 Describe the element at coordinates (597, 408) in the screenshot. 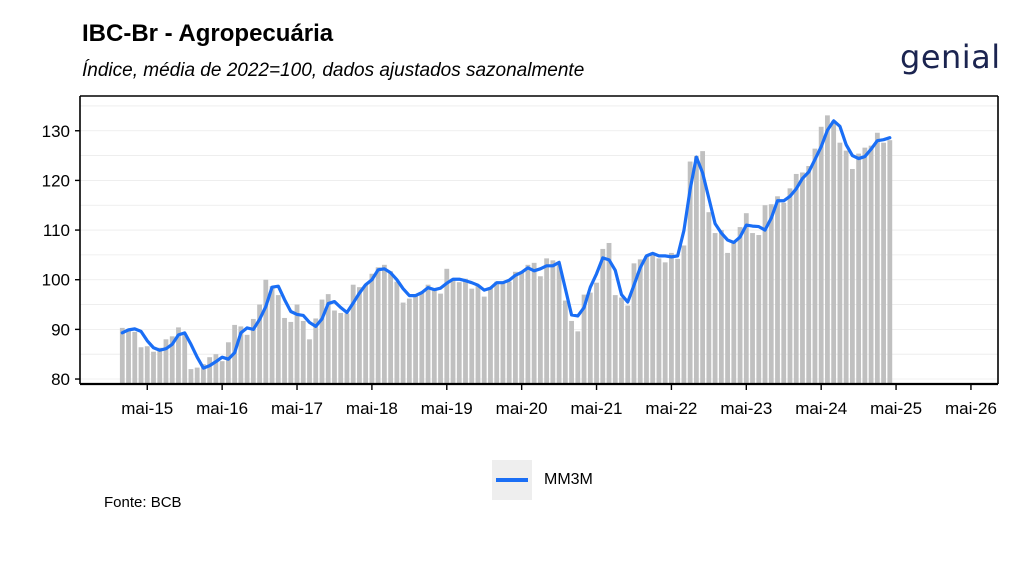

I see `x-tick-label: mai-21` at that location.